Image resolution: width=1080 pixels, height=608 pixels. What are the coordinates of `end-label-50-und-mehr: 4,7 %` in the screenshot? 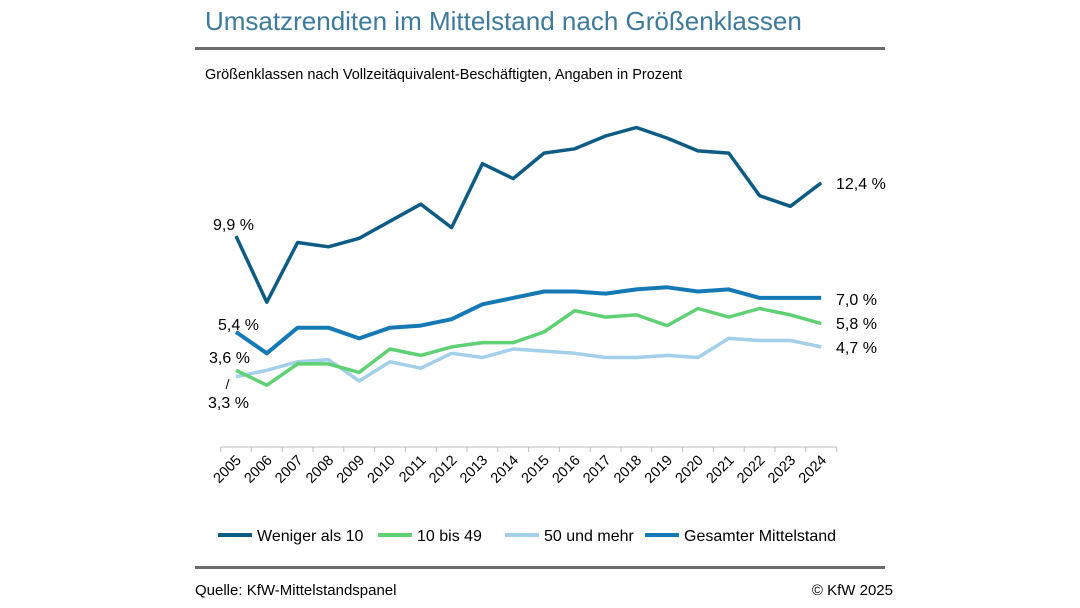 It's located at (856, 348).